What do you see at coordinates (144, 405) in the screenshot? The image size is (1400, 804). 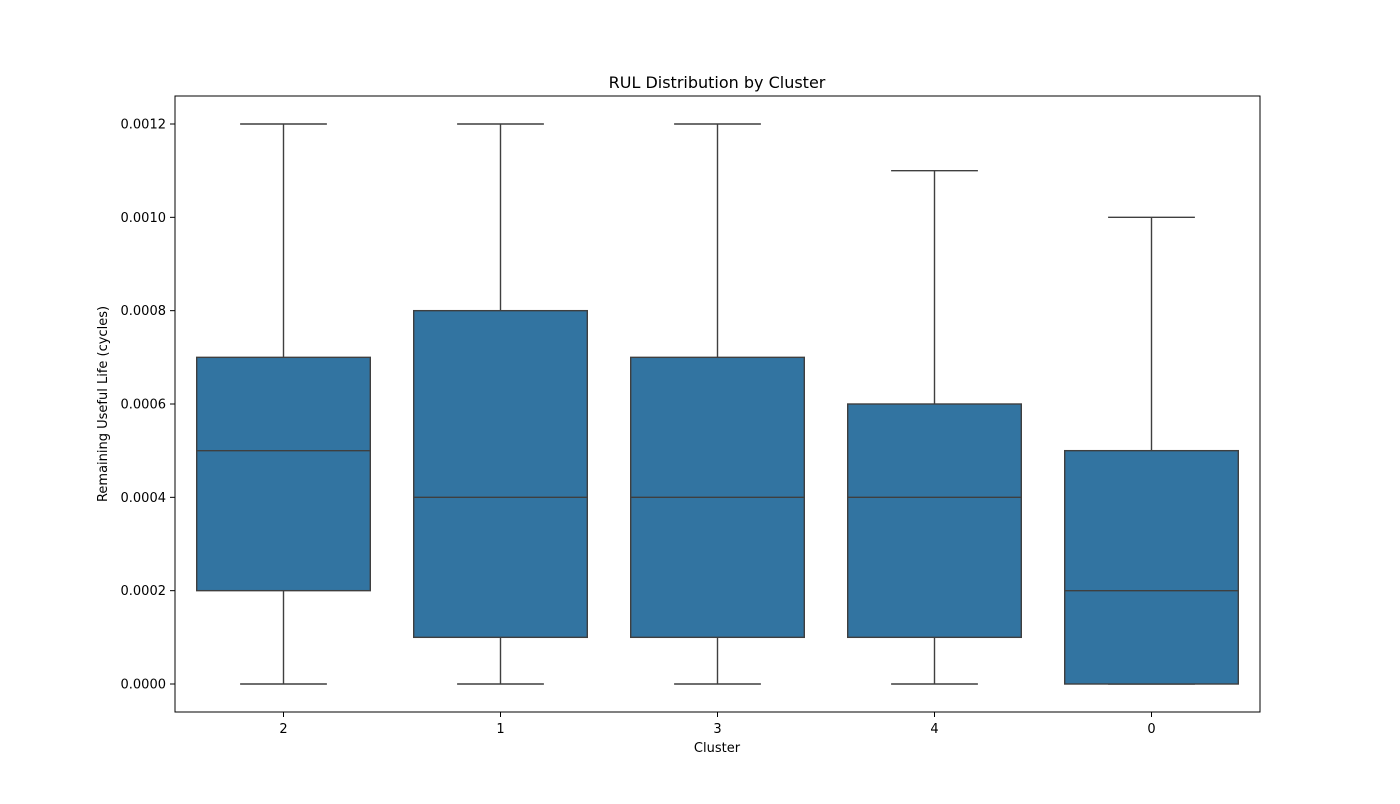 I see `y-tick-label-3: 0.0006` at bounding box center [144, 405].